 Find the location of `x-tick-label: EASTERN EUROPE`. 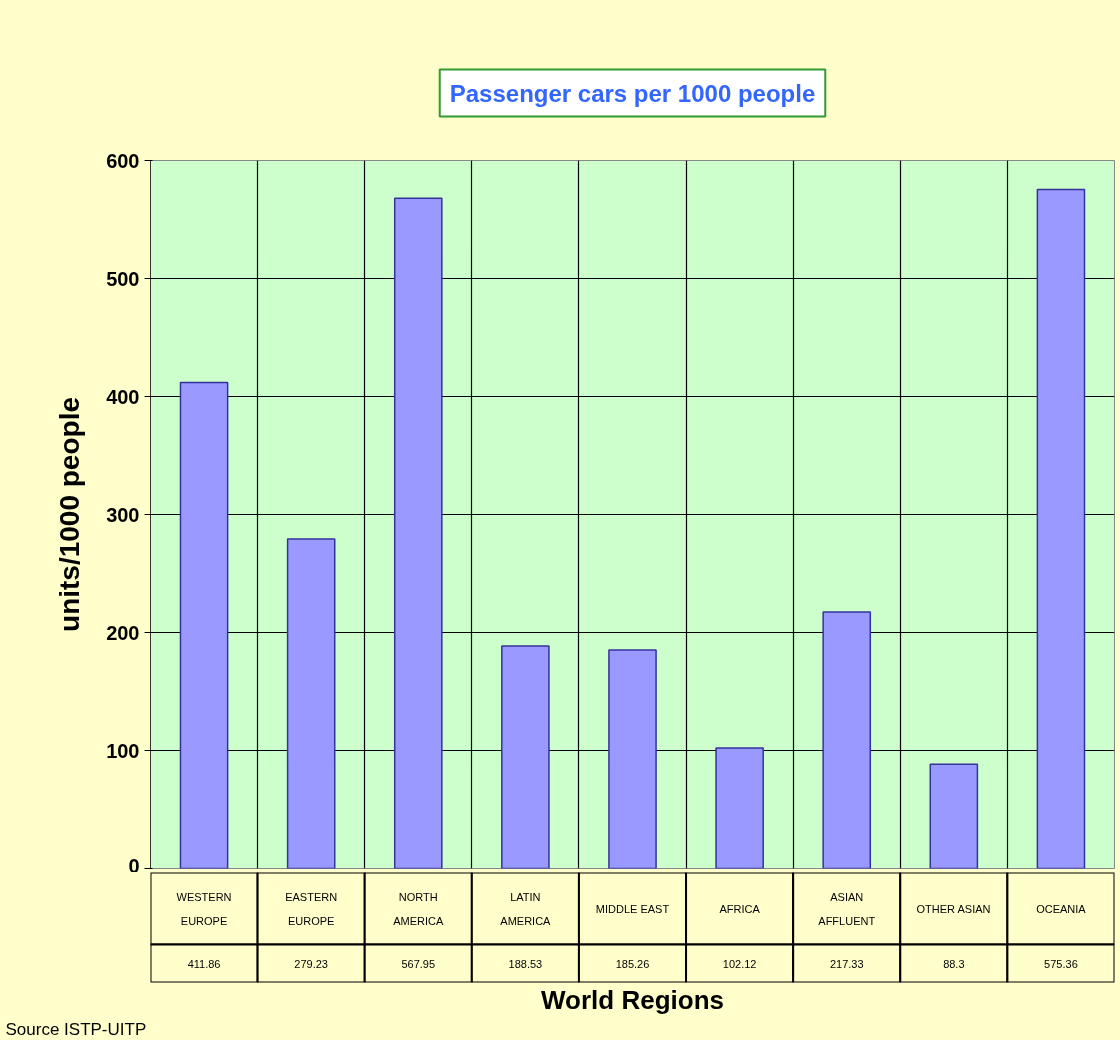

x-tick-label: EASTERN EUROPE is located at coordinates (311, 908).